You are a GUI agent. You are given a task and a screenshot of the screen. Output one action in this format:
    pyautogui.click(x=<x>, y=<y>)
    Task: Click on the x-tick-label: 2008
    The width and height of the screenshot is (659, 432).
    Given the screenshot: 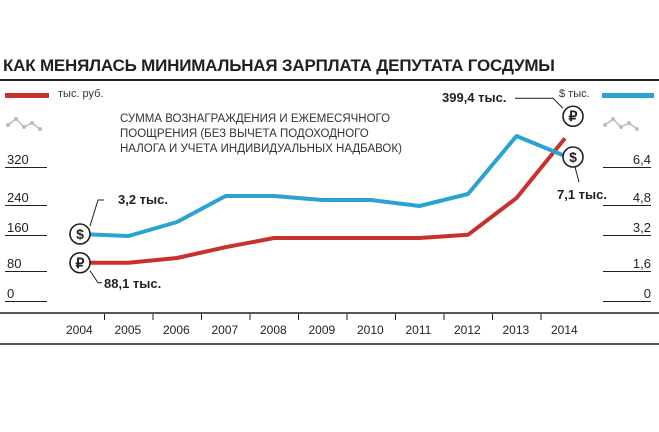 What is the action you would take?
    pyautogui.click(x=273, y=330)
    